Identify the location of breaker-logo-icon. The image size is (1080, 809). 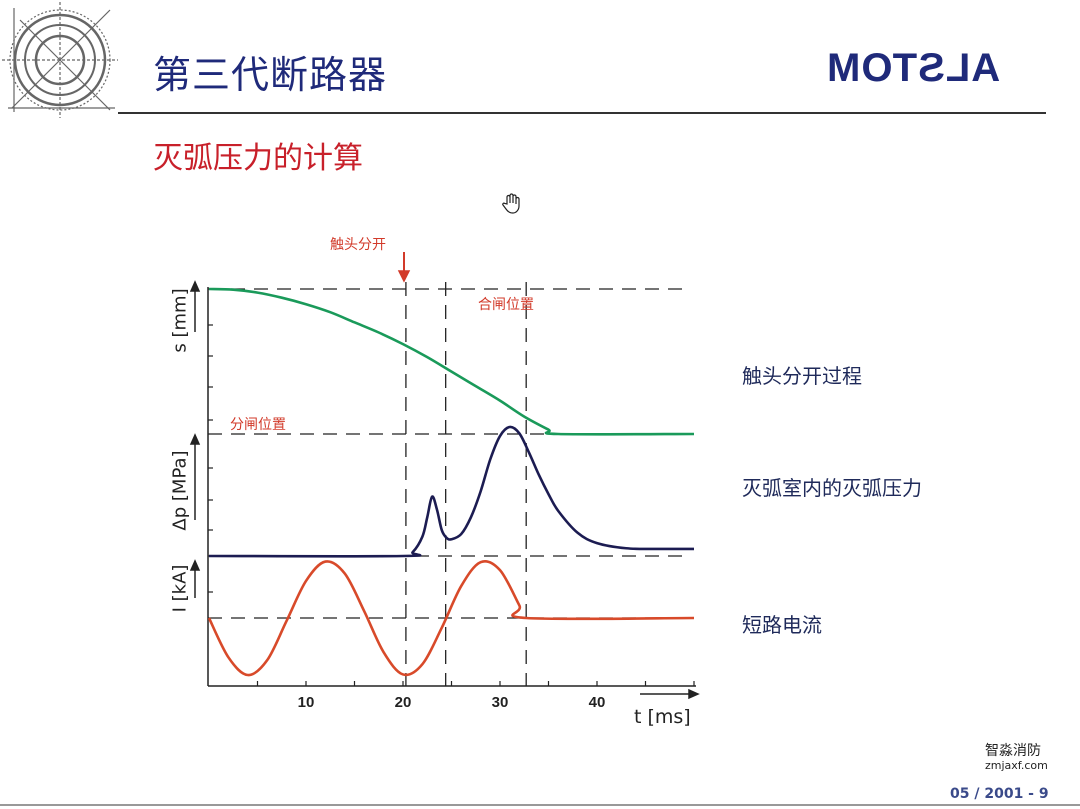
(60, 60).